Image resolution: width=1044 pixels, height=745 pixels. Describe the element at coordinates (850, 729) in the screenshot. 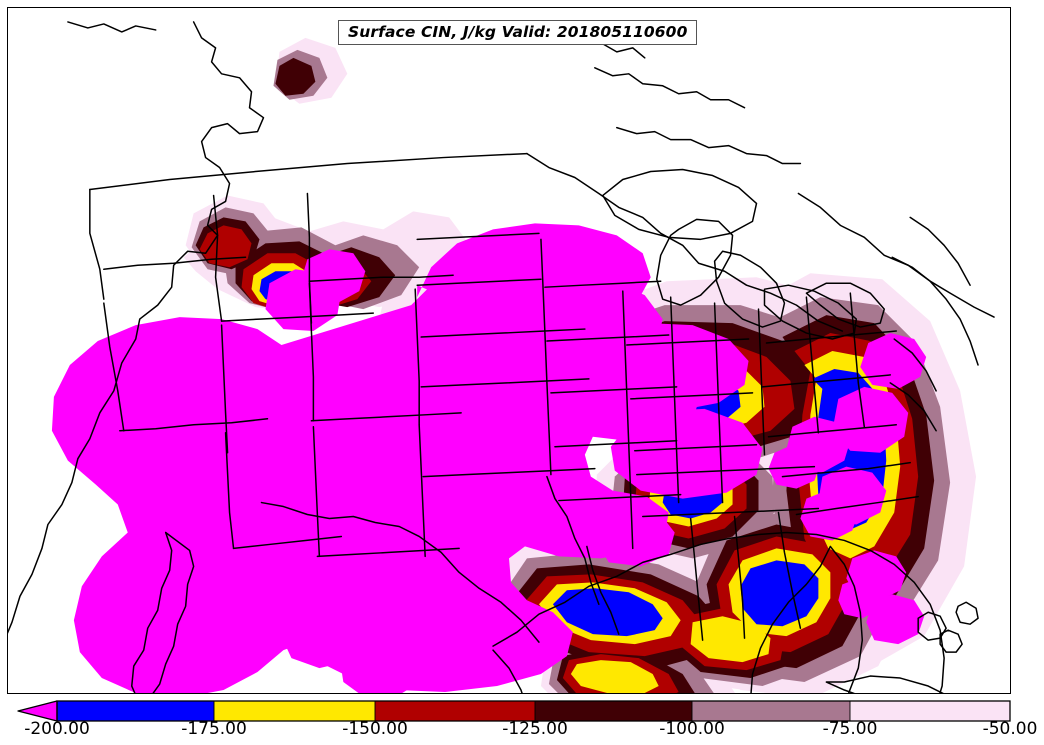

I see `colorbar-tick-5: -75.00` at that location.